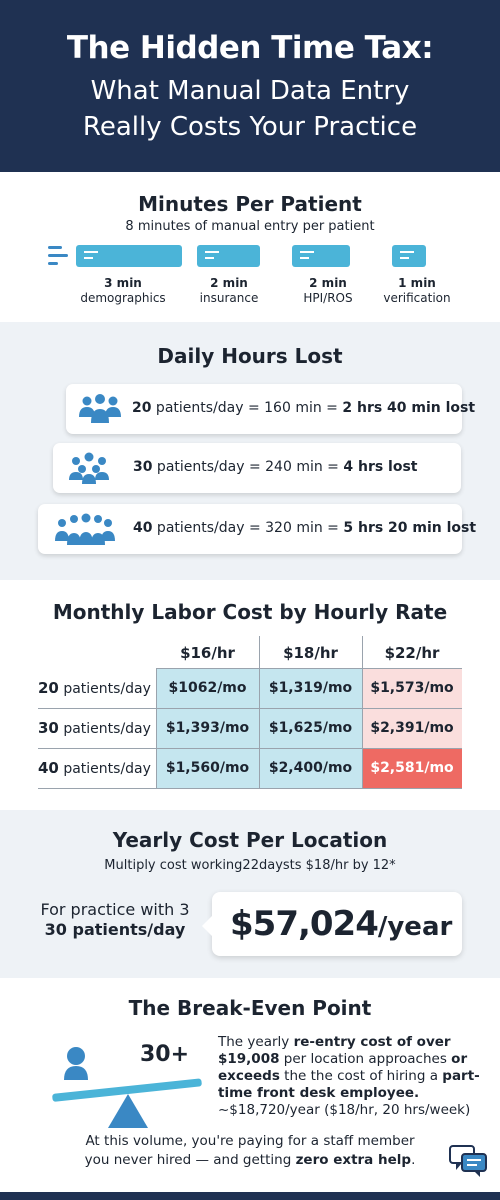 This screenshot has height=1200, width=500. I want to click on demographics-bar, so click(129, 256).